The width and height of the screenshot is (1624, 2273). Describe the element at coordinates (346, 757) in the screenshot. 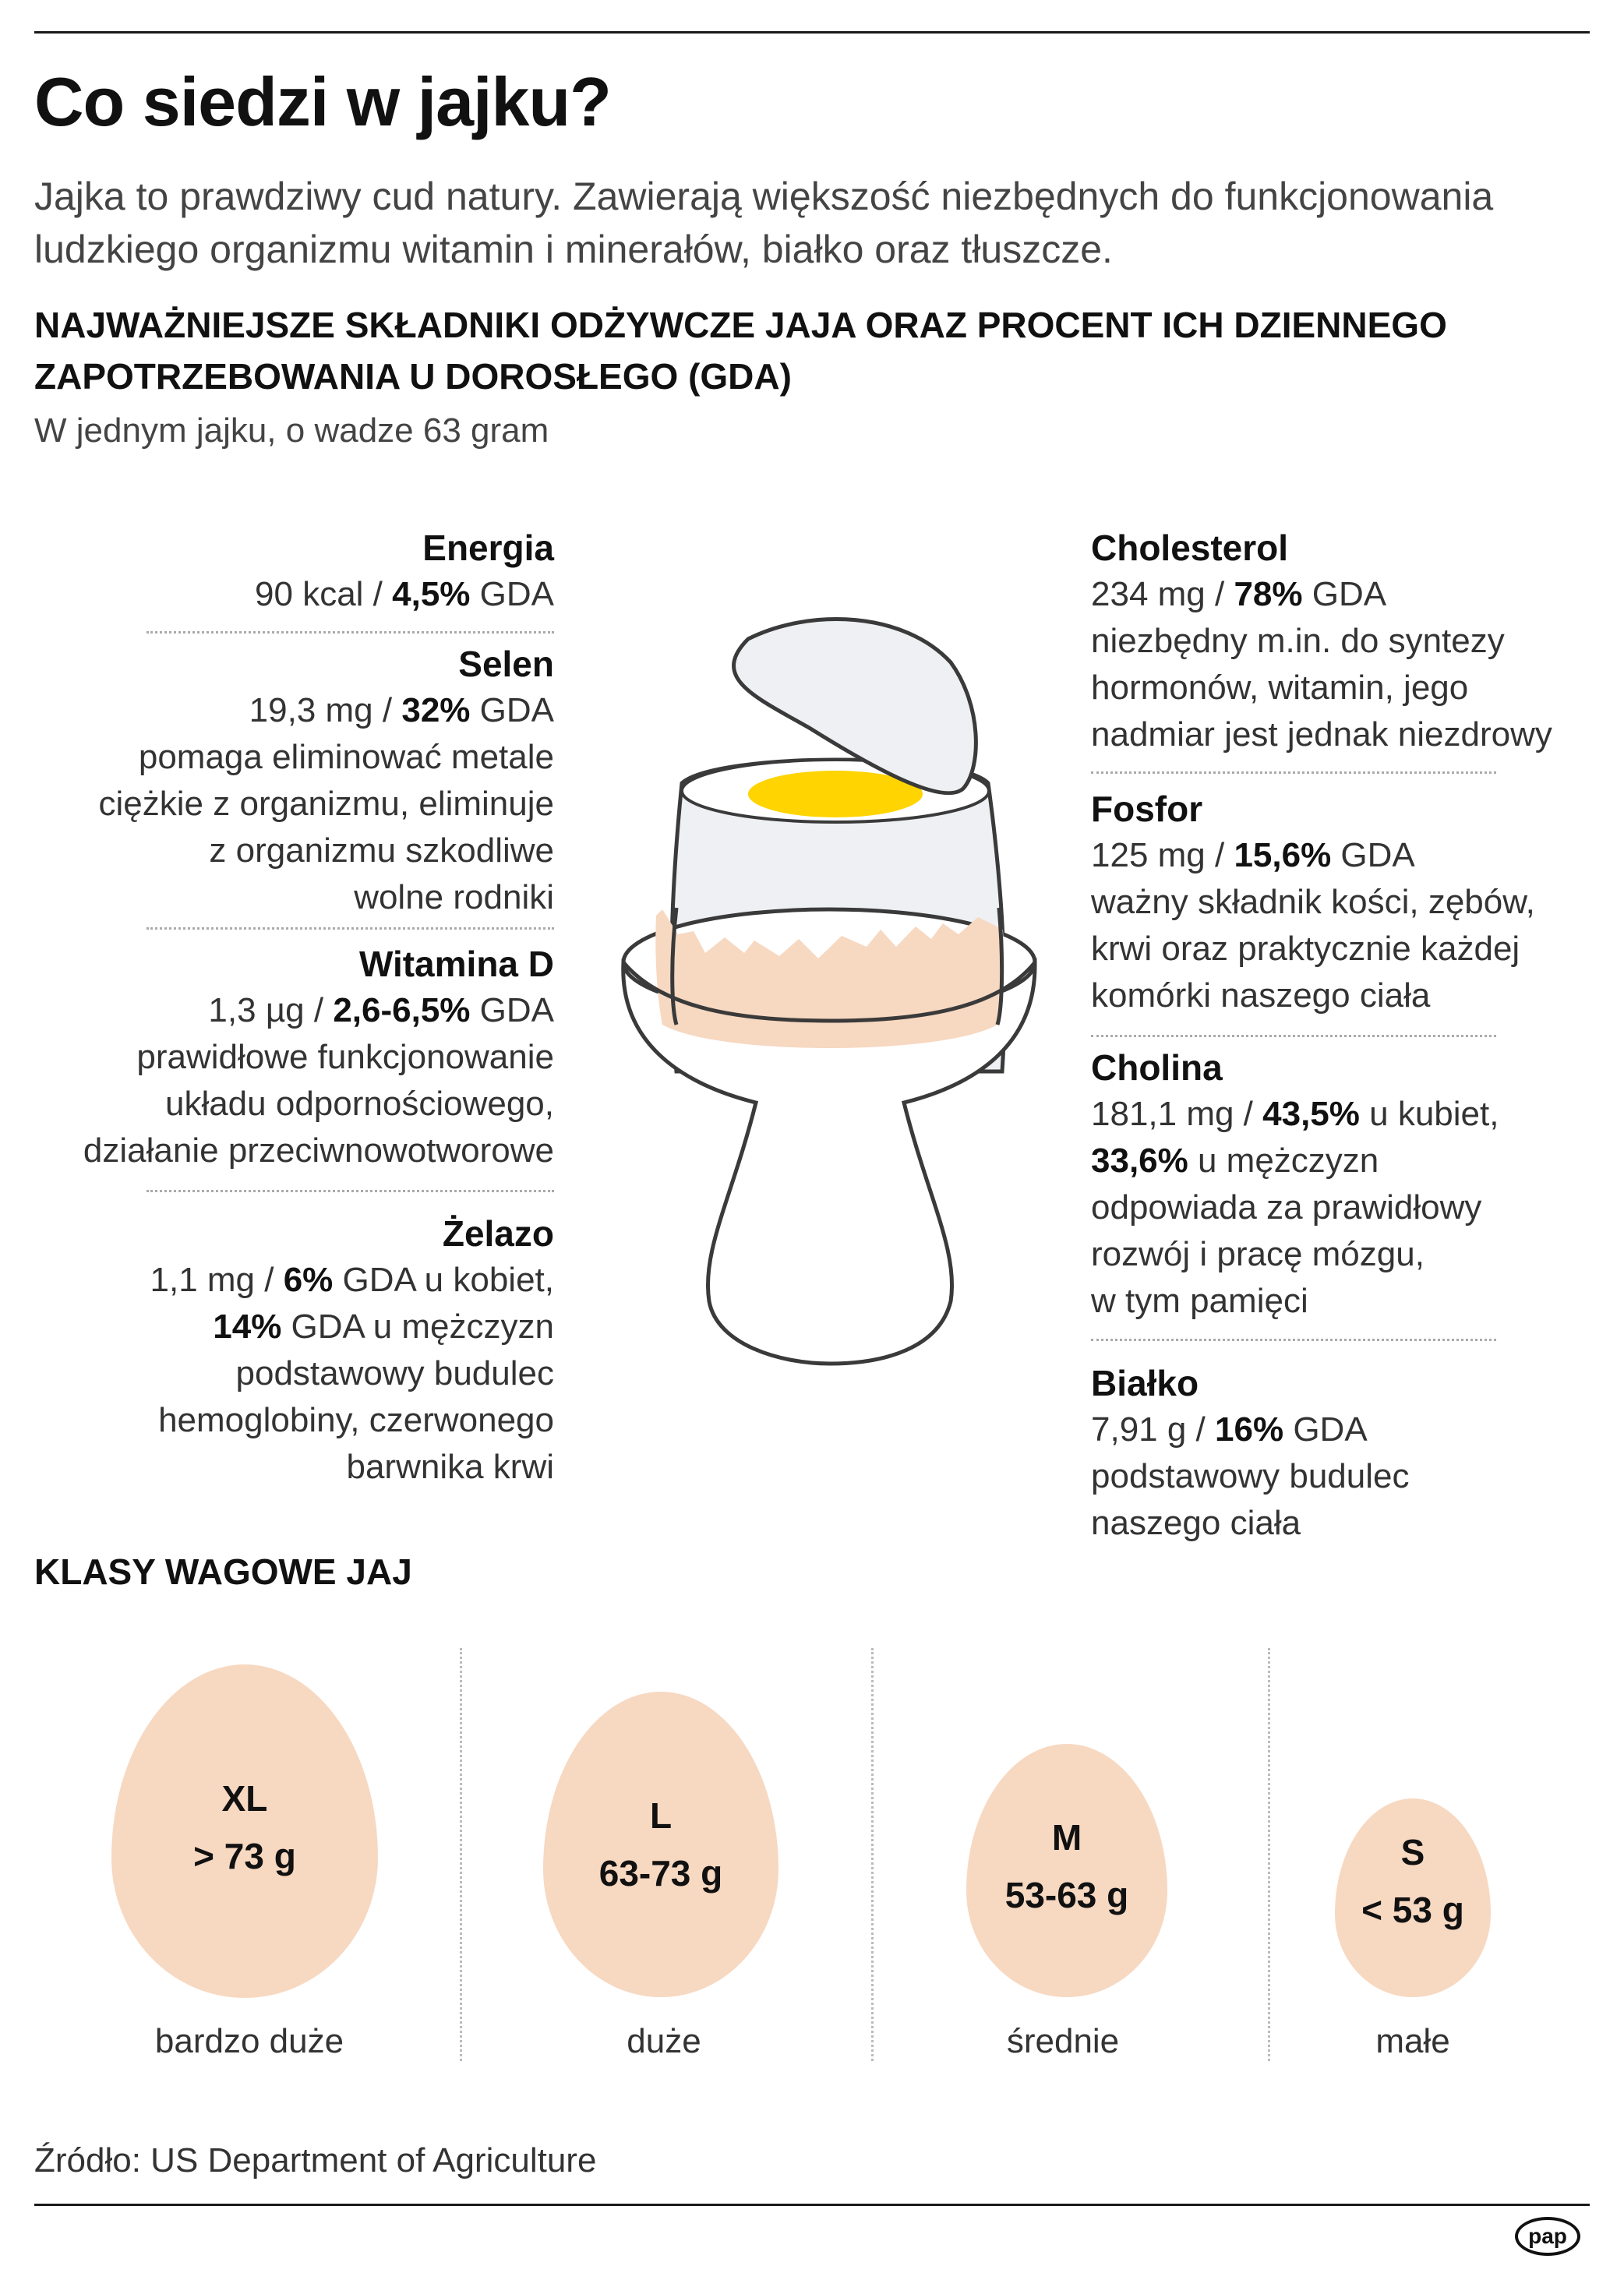

I see `nutrient-desc-line: pomaga eliminować metale` at that location.